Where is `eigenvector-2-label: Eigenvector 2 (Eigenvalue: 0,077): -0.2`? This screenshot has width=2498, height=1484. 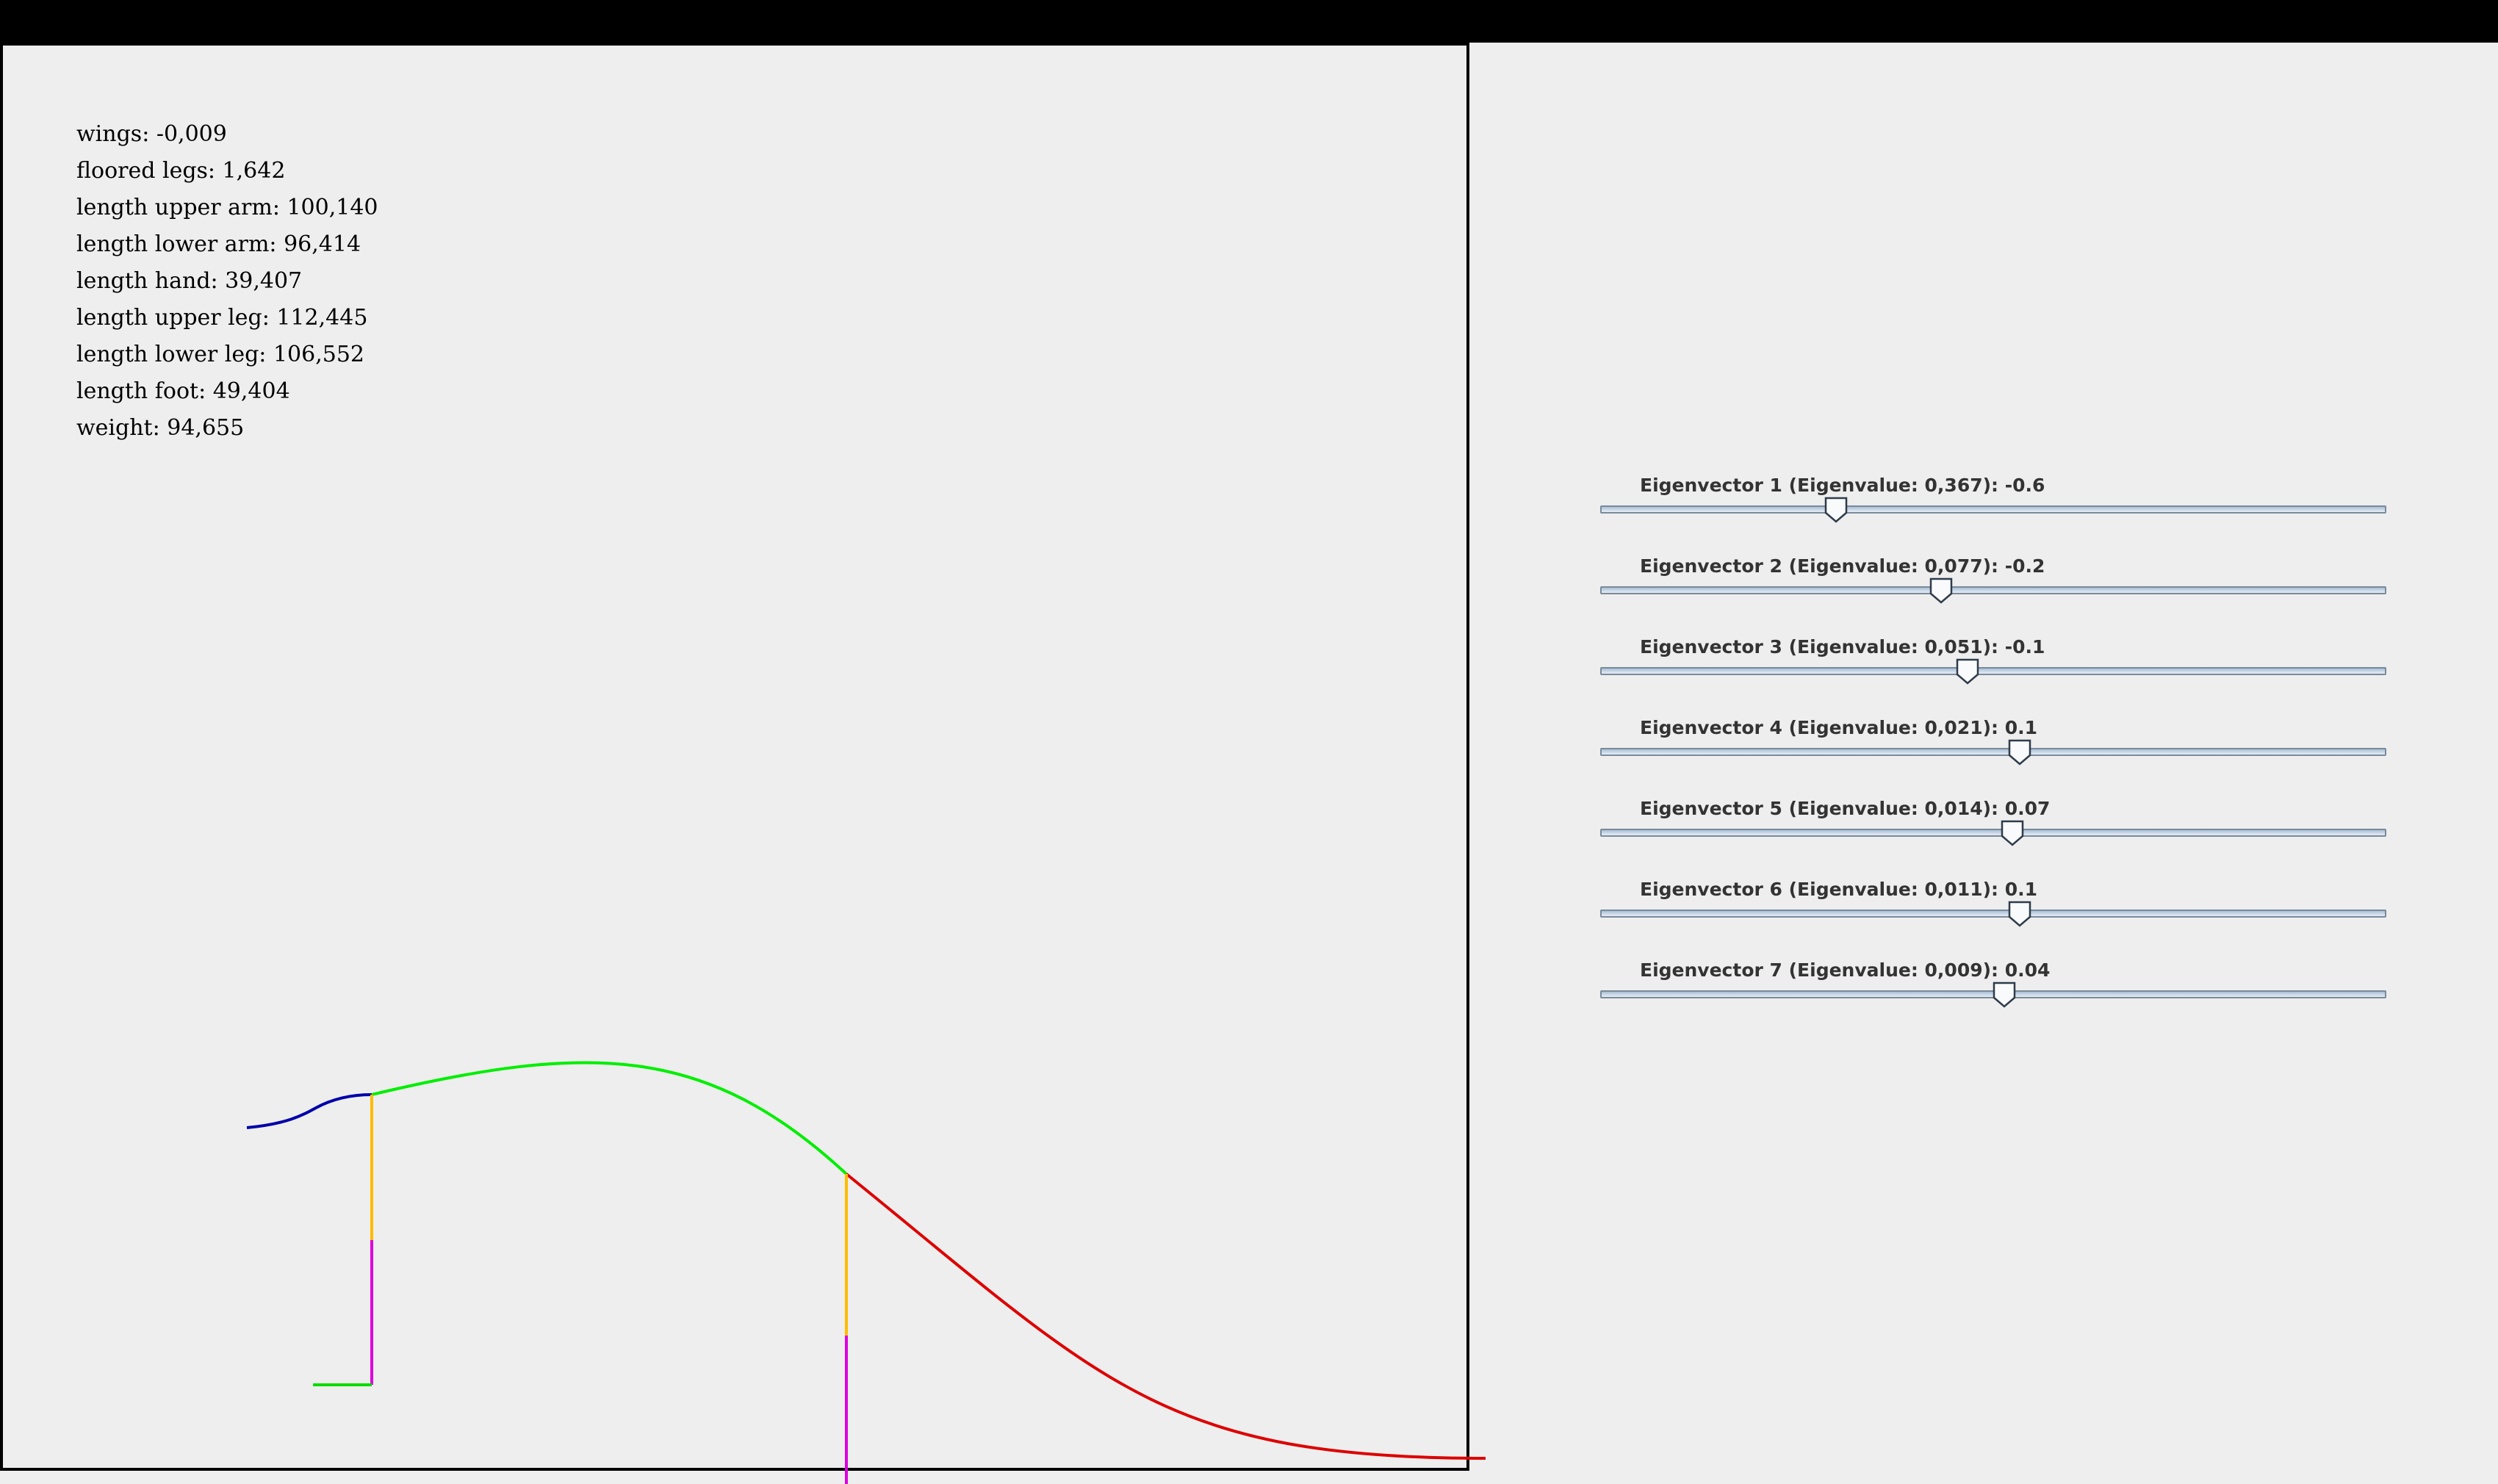
eigenvector-2-label: Eigenvector 2 (Eigenvalue: 0,077): -0.2 is located at coordinates (1843, 566).